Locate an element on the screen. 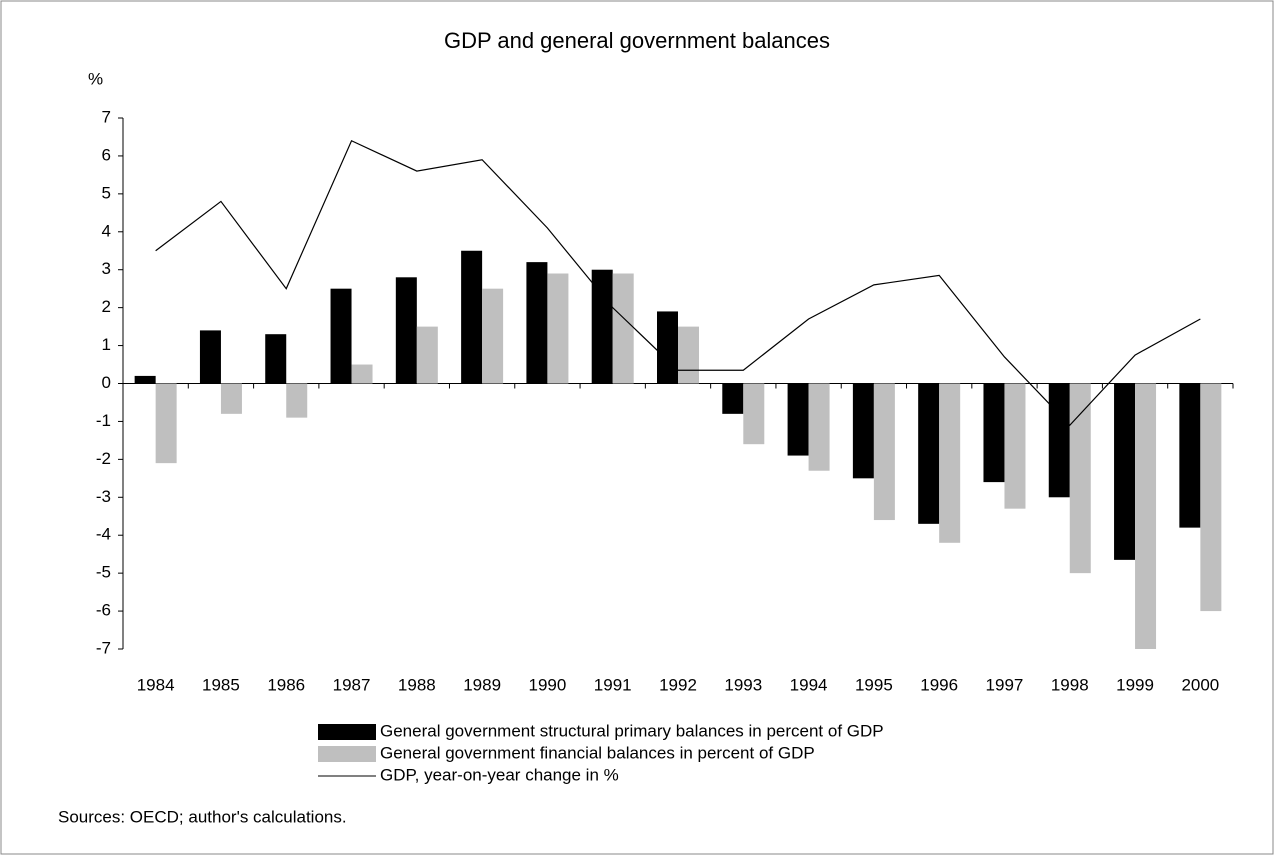 This screenshot has width=1274, height=860. y-tick-label: 7 is located at coordinates (106, 116).